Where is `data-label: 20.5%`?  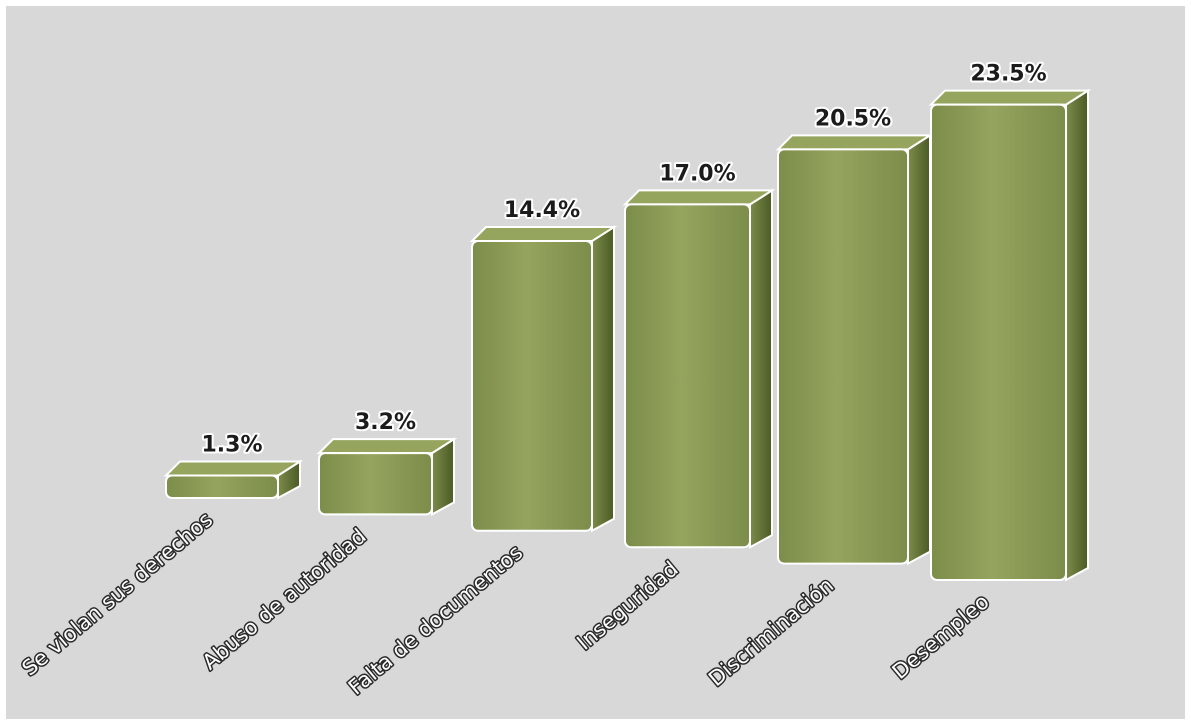
data-label: 20.5% is located at coordinates (853, 118).